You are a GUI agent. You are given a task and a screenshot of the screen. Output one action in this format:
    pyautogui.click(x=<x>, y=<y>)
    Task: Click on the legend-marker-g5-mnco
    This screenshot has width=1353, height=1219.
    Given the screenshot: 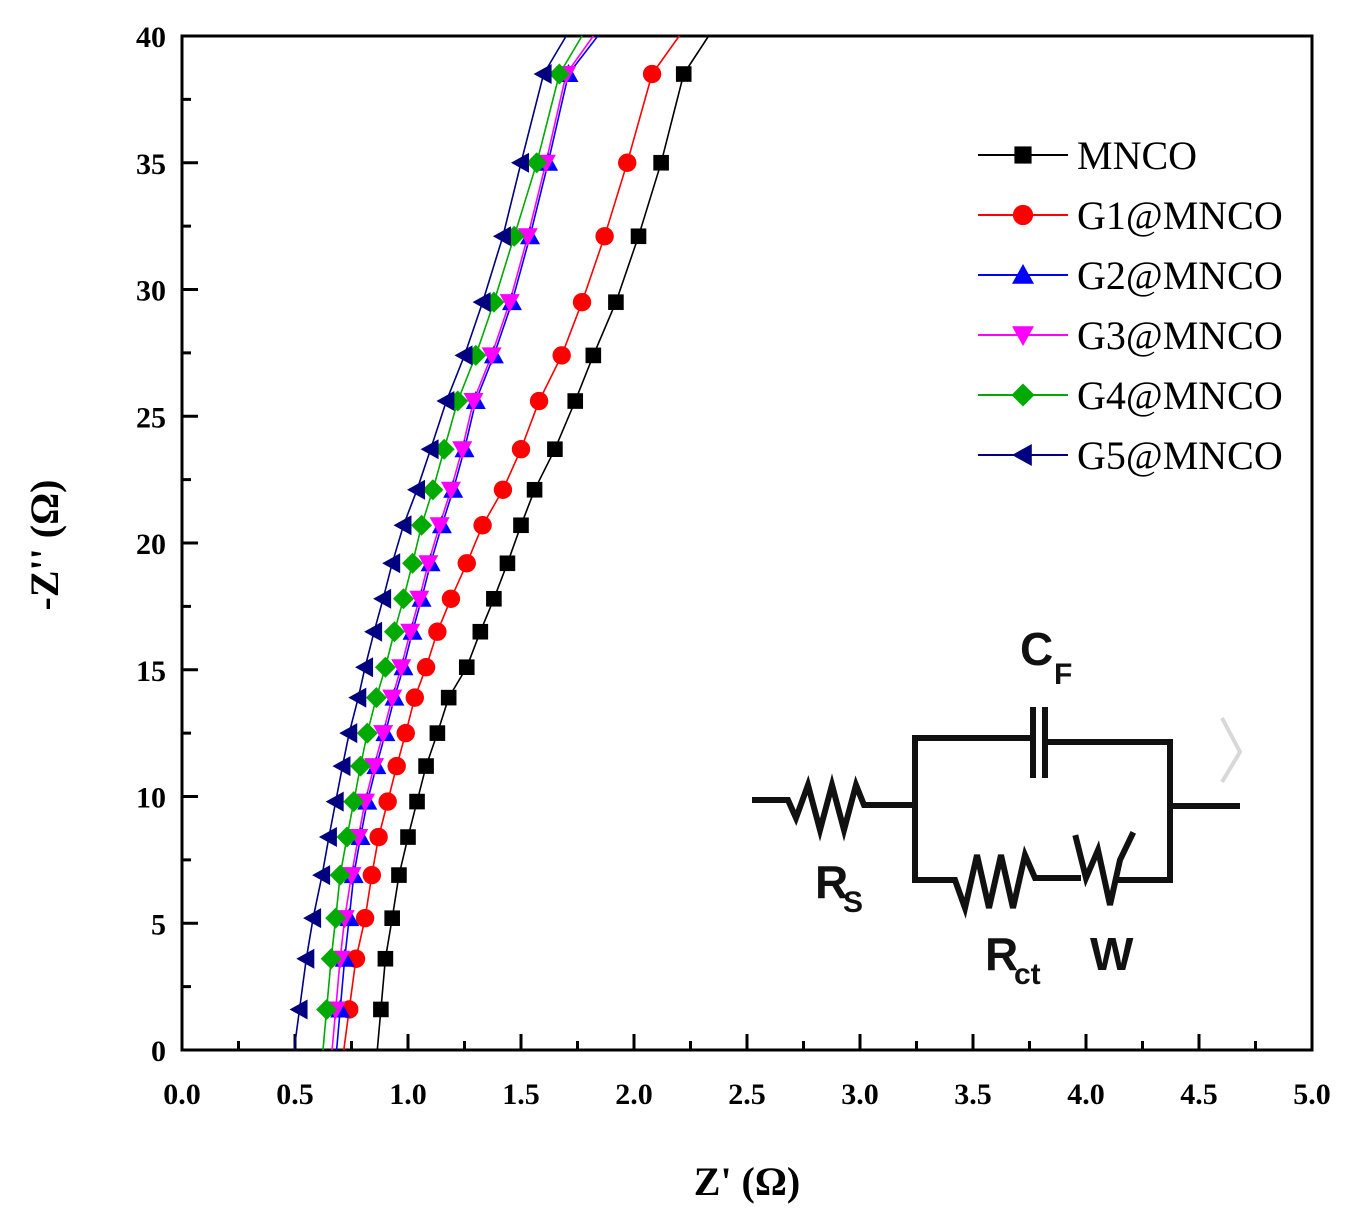 What is the action you would take?
    pyautogui.click(x=1022, y=455)
    